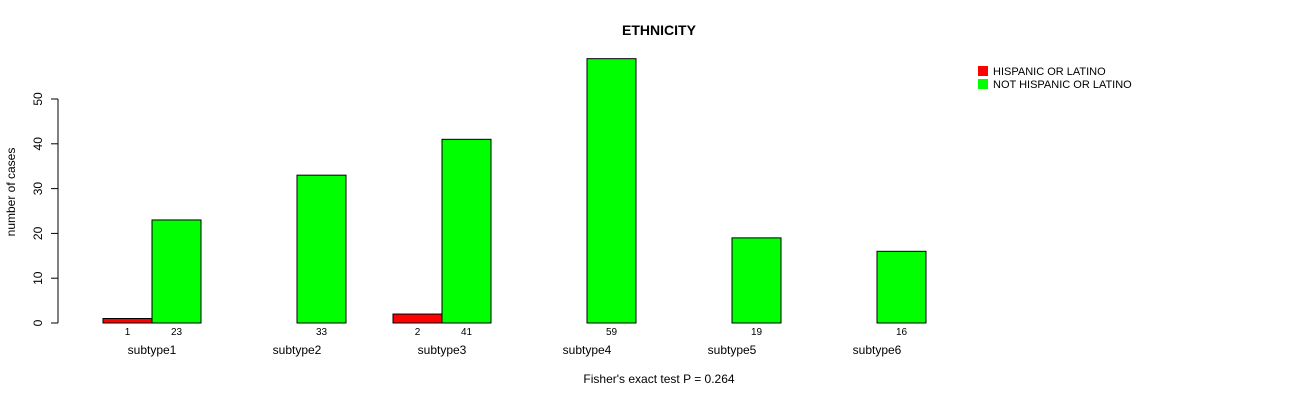 Image resolution: width=1290 pixels, height=400 pixels. What do you see at coordinates (466, 231) in the screenshot?
I see `bar-subtype3-not-hispanic` at bounding box center [466, 231].